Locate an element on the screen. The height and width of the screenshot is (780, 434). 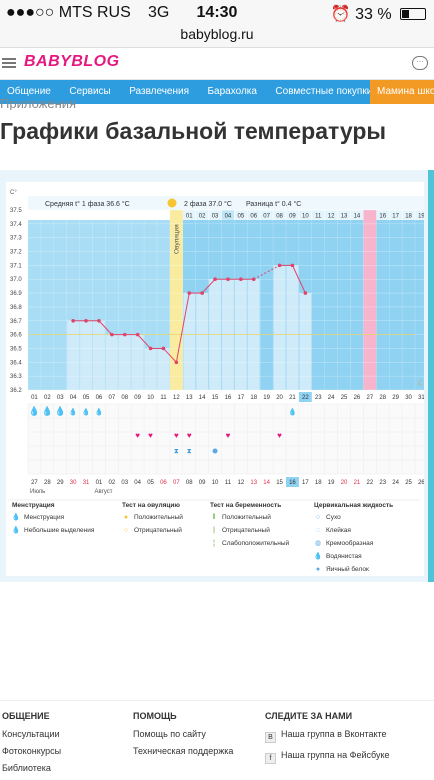
y-tick-label: 37.2 is located at coordinates (16, 253).